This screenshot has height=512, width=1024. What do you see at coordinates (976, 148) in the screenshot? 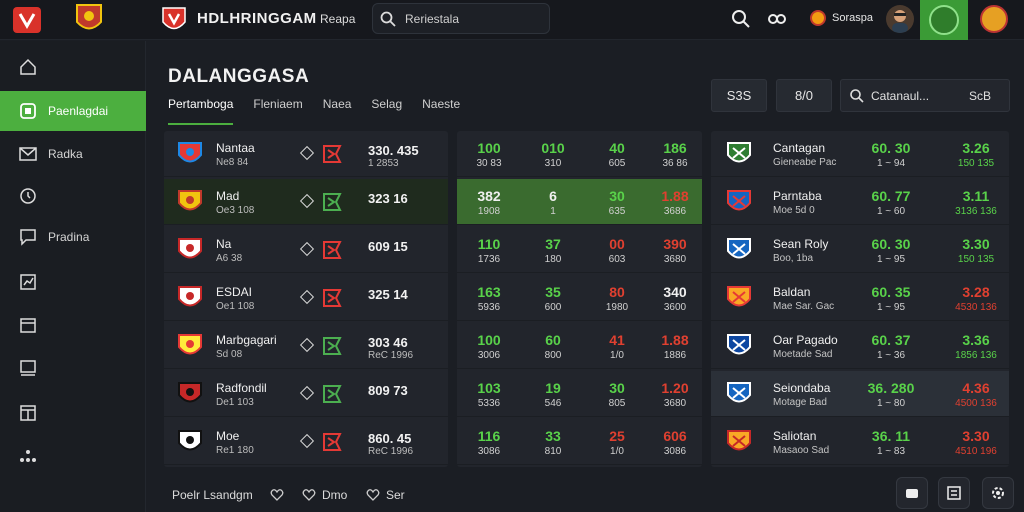
I see `featured-odds-2: 3.26` at bounding box center [976, 148].